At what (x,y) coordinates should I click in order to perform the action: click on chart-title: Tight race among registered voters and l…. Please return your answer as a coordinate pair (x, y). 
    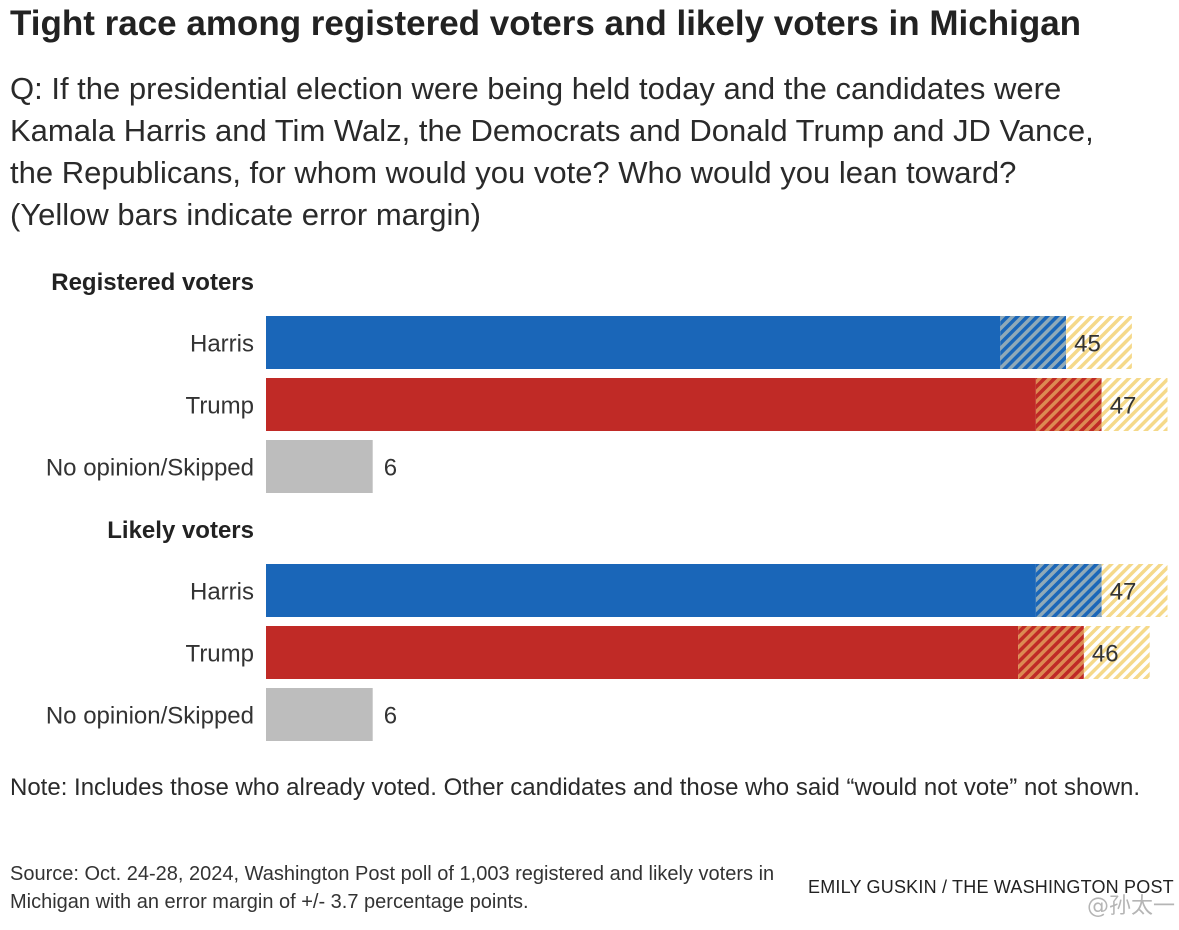
    Looking at the image, I should click on (546, 23).